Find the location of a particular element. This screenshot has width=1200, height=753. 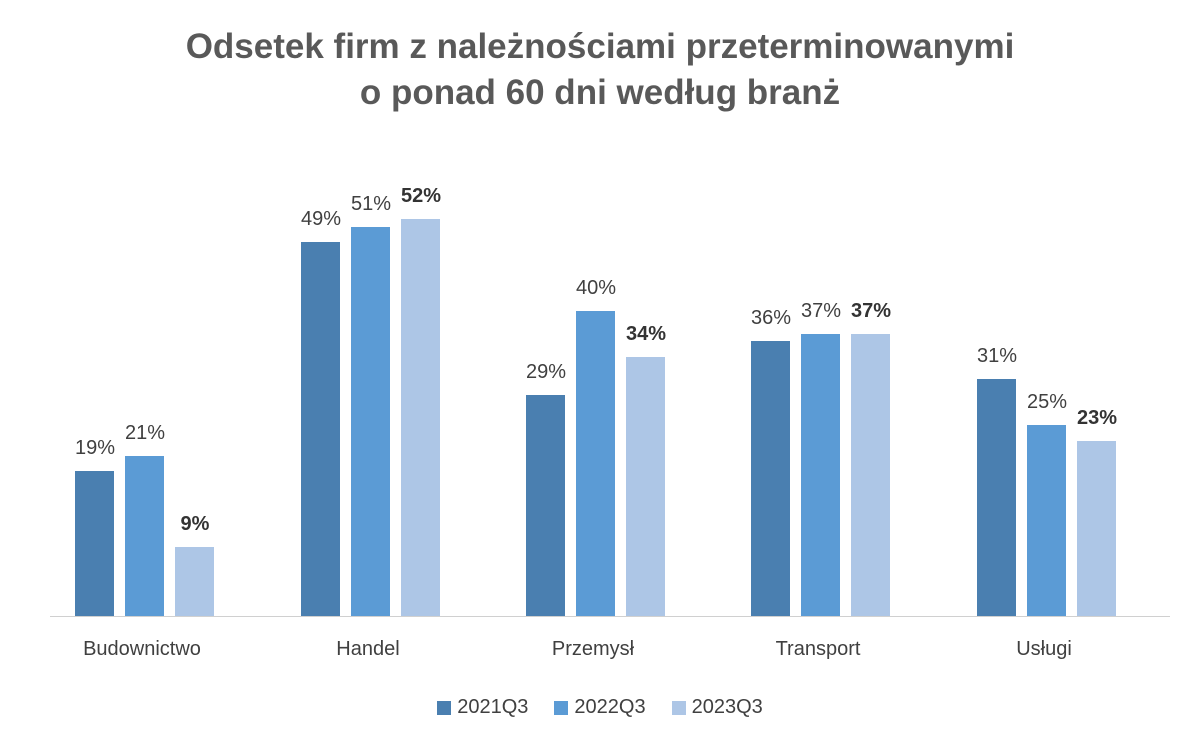

bar-group-przemysł: 29% 40% 34% is located at coordinates (613, 383).